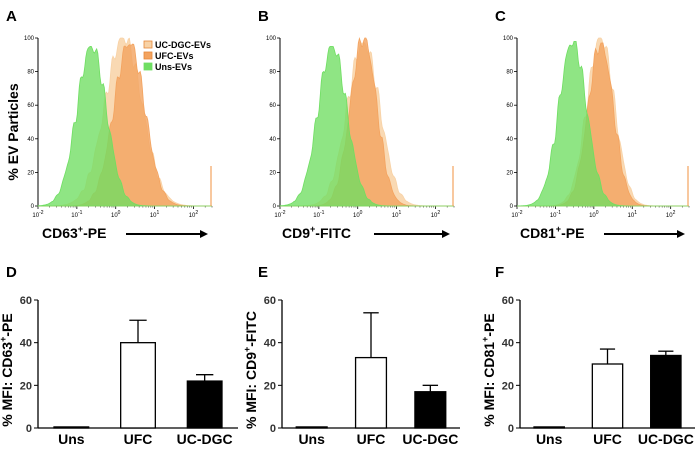 This screenshot has width=700, height=456. I want to click on histogram-uns-evs, so click(366, 126).